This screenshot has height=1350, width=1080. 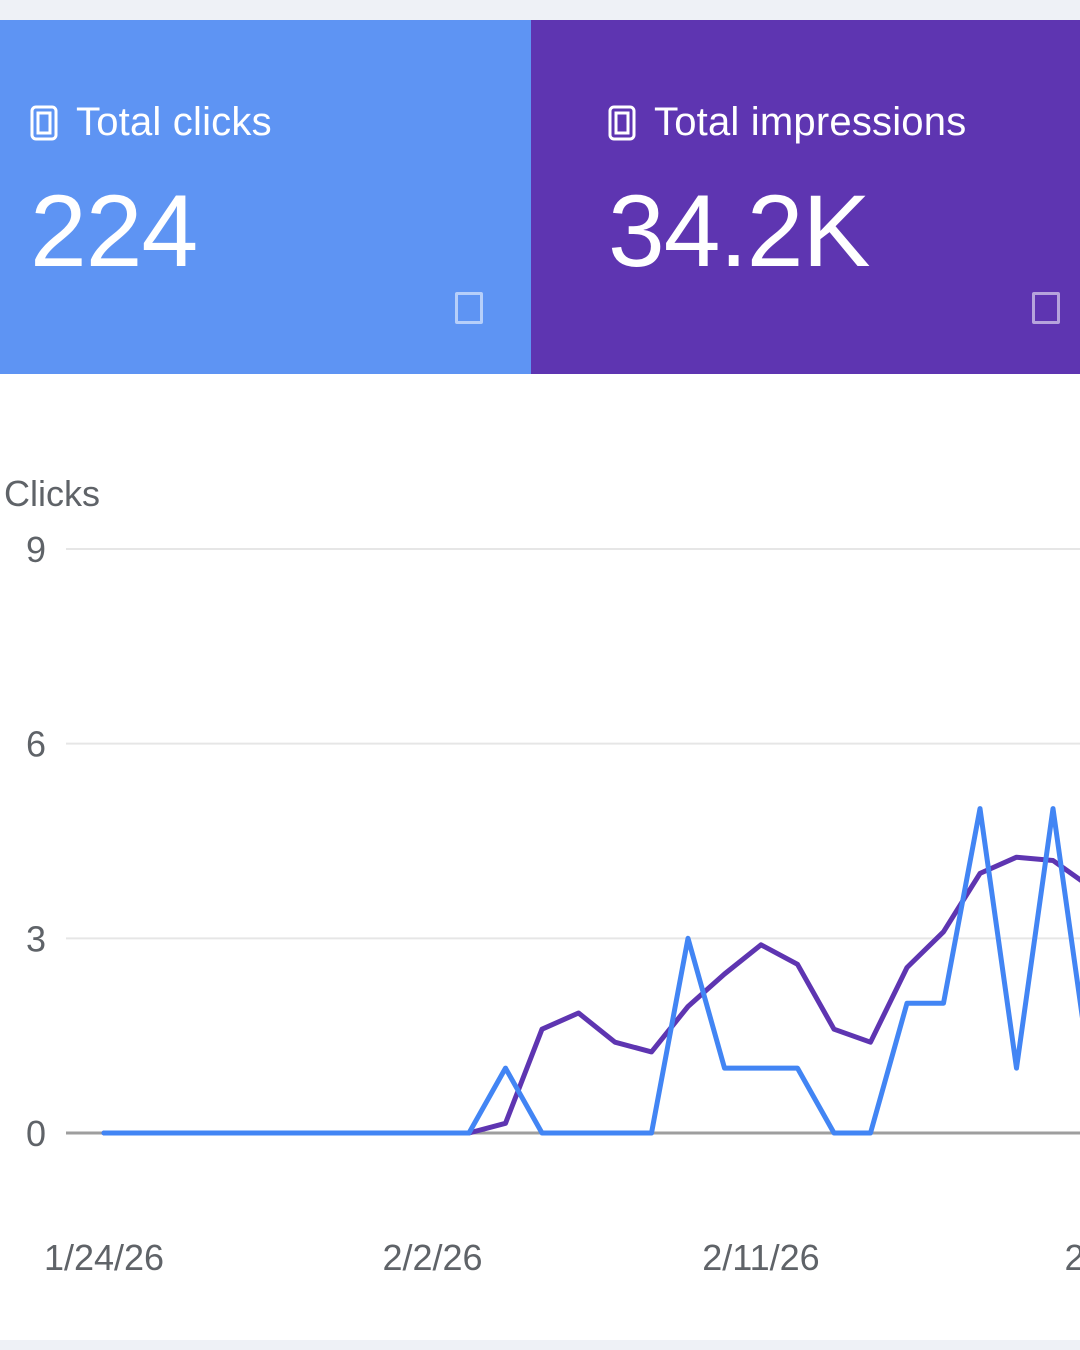 What do you see at coordinates (36, 744) in the screenshot?
I see `y-tick-label: 6` at bounding box center [36, 744].